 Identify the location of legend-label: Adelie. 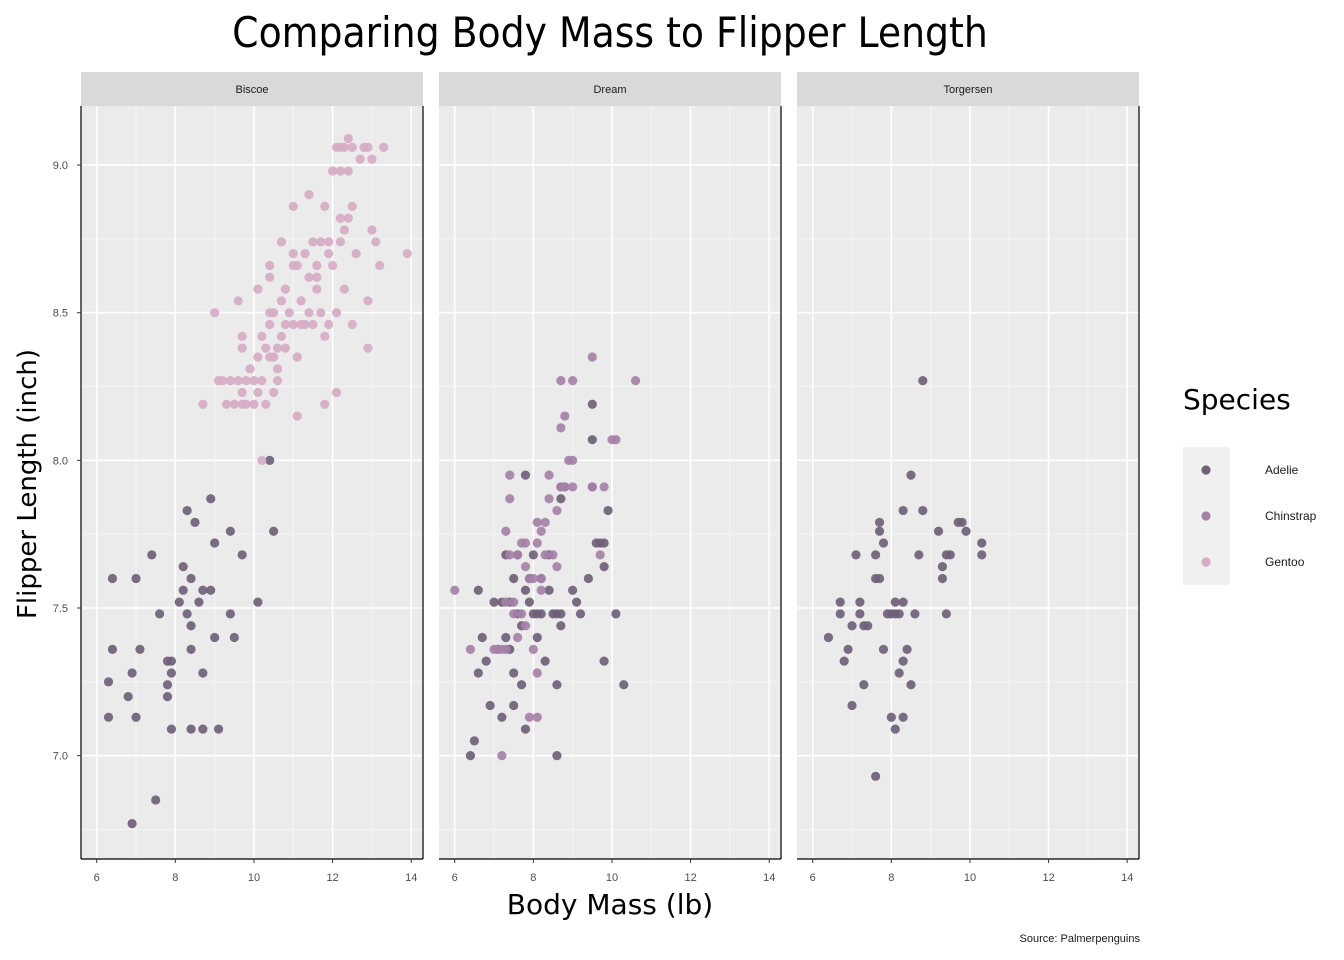
(1282, 470).